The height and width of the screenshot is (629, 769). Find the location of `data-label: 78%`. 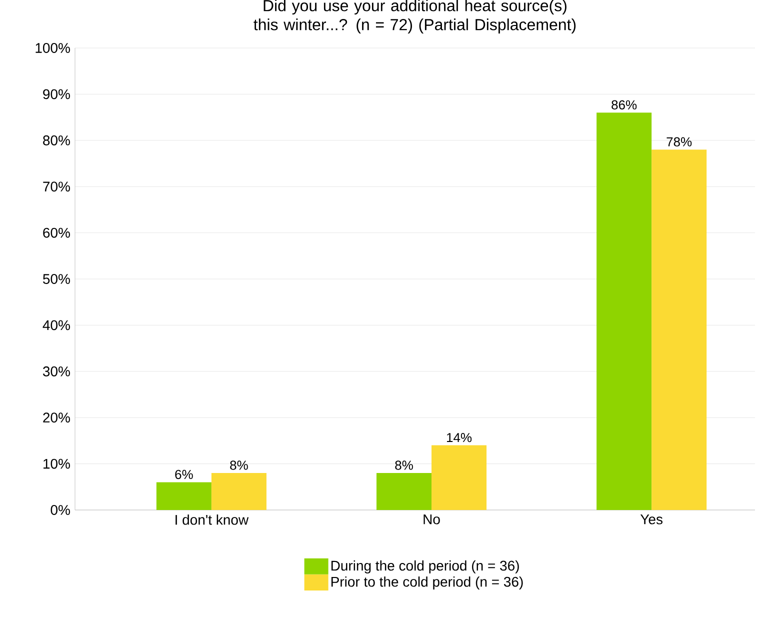

data-label: 78% is located at coordinates (679, 141).